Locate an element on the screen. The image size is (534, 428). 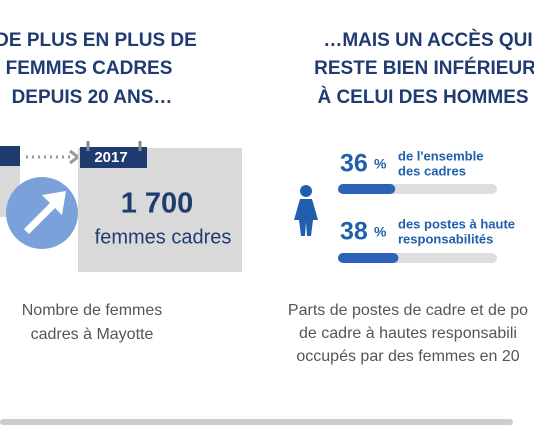
calendar-header is located at coordinates (113, 157).